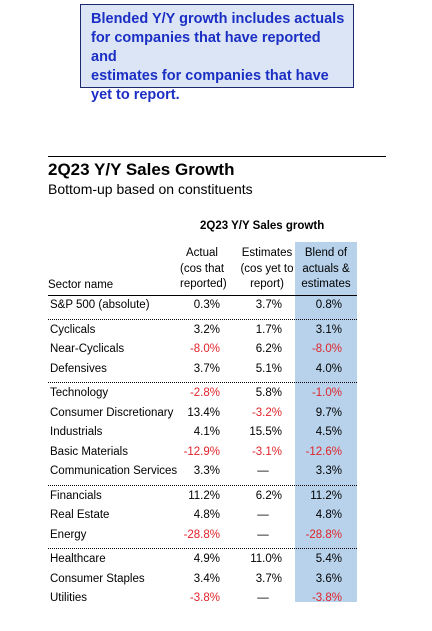  I want to click on header-blend-line: actuals &, so click(326, 268).